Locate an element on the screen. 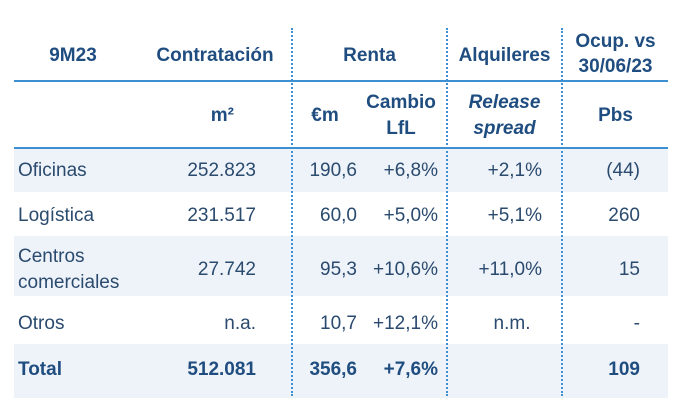 This screenshot has height=414, width=690. row-otros-ocup: - is located at coordinates (636, 323).